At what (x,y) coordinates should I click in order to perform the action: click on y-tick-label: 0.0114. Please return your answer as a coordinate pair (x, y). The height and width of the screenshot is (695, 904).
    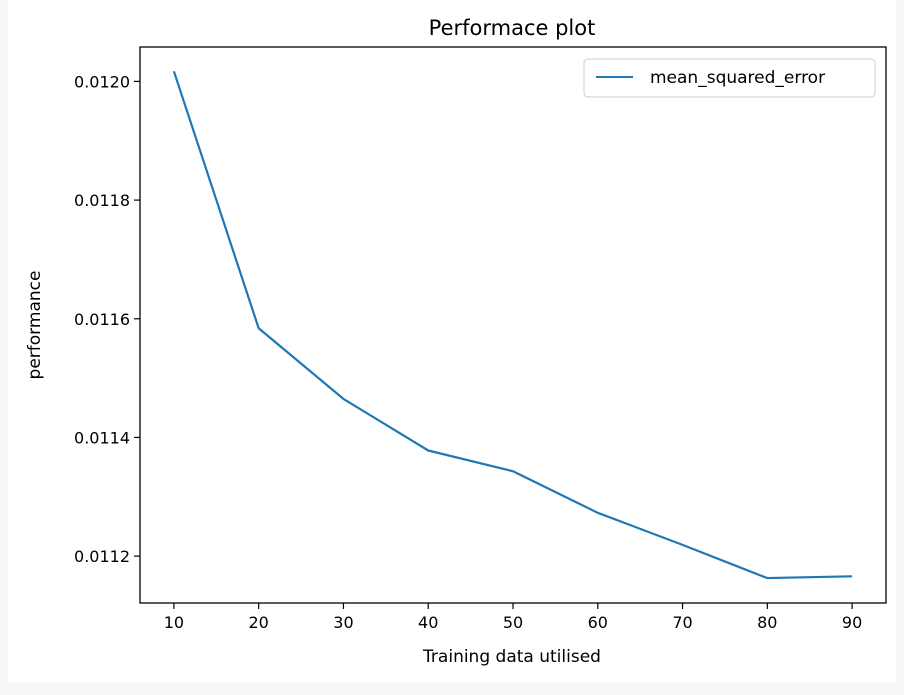
    Looking at the image, I should click on (102, 437).